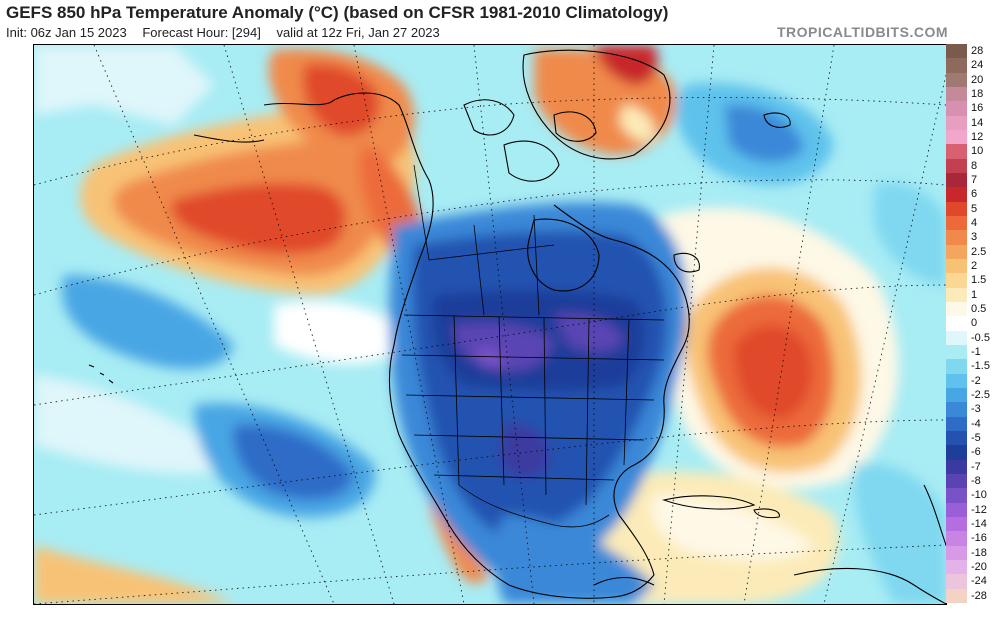  I want to click on valid-time: valid at 12z Fri, Jan 27 2023, so click(358, 32).